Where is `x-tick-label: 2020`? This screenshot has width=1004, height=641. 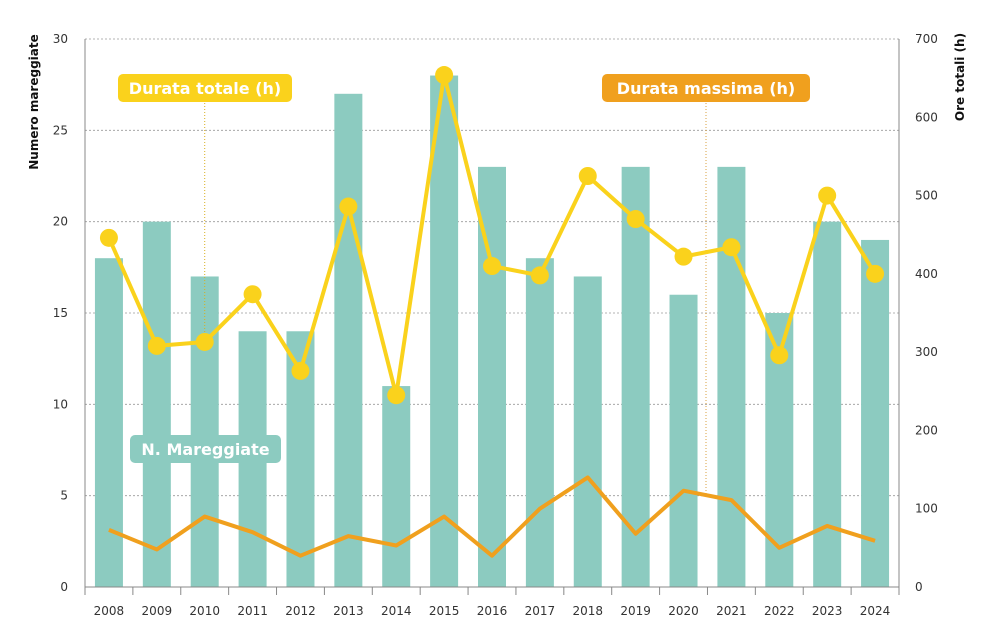
x-tick-label: 2020 is located at coordinates (683, 611).